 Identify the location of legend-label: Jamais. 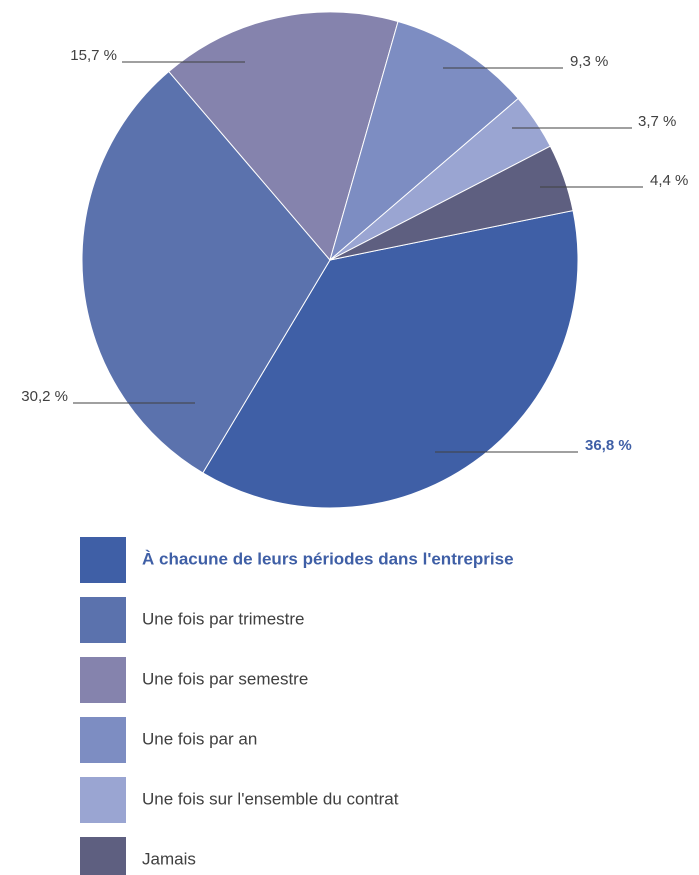
(169, 858).